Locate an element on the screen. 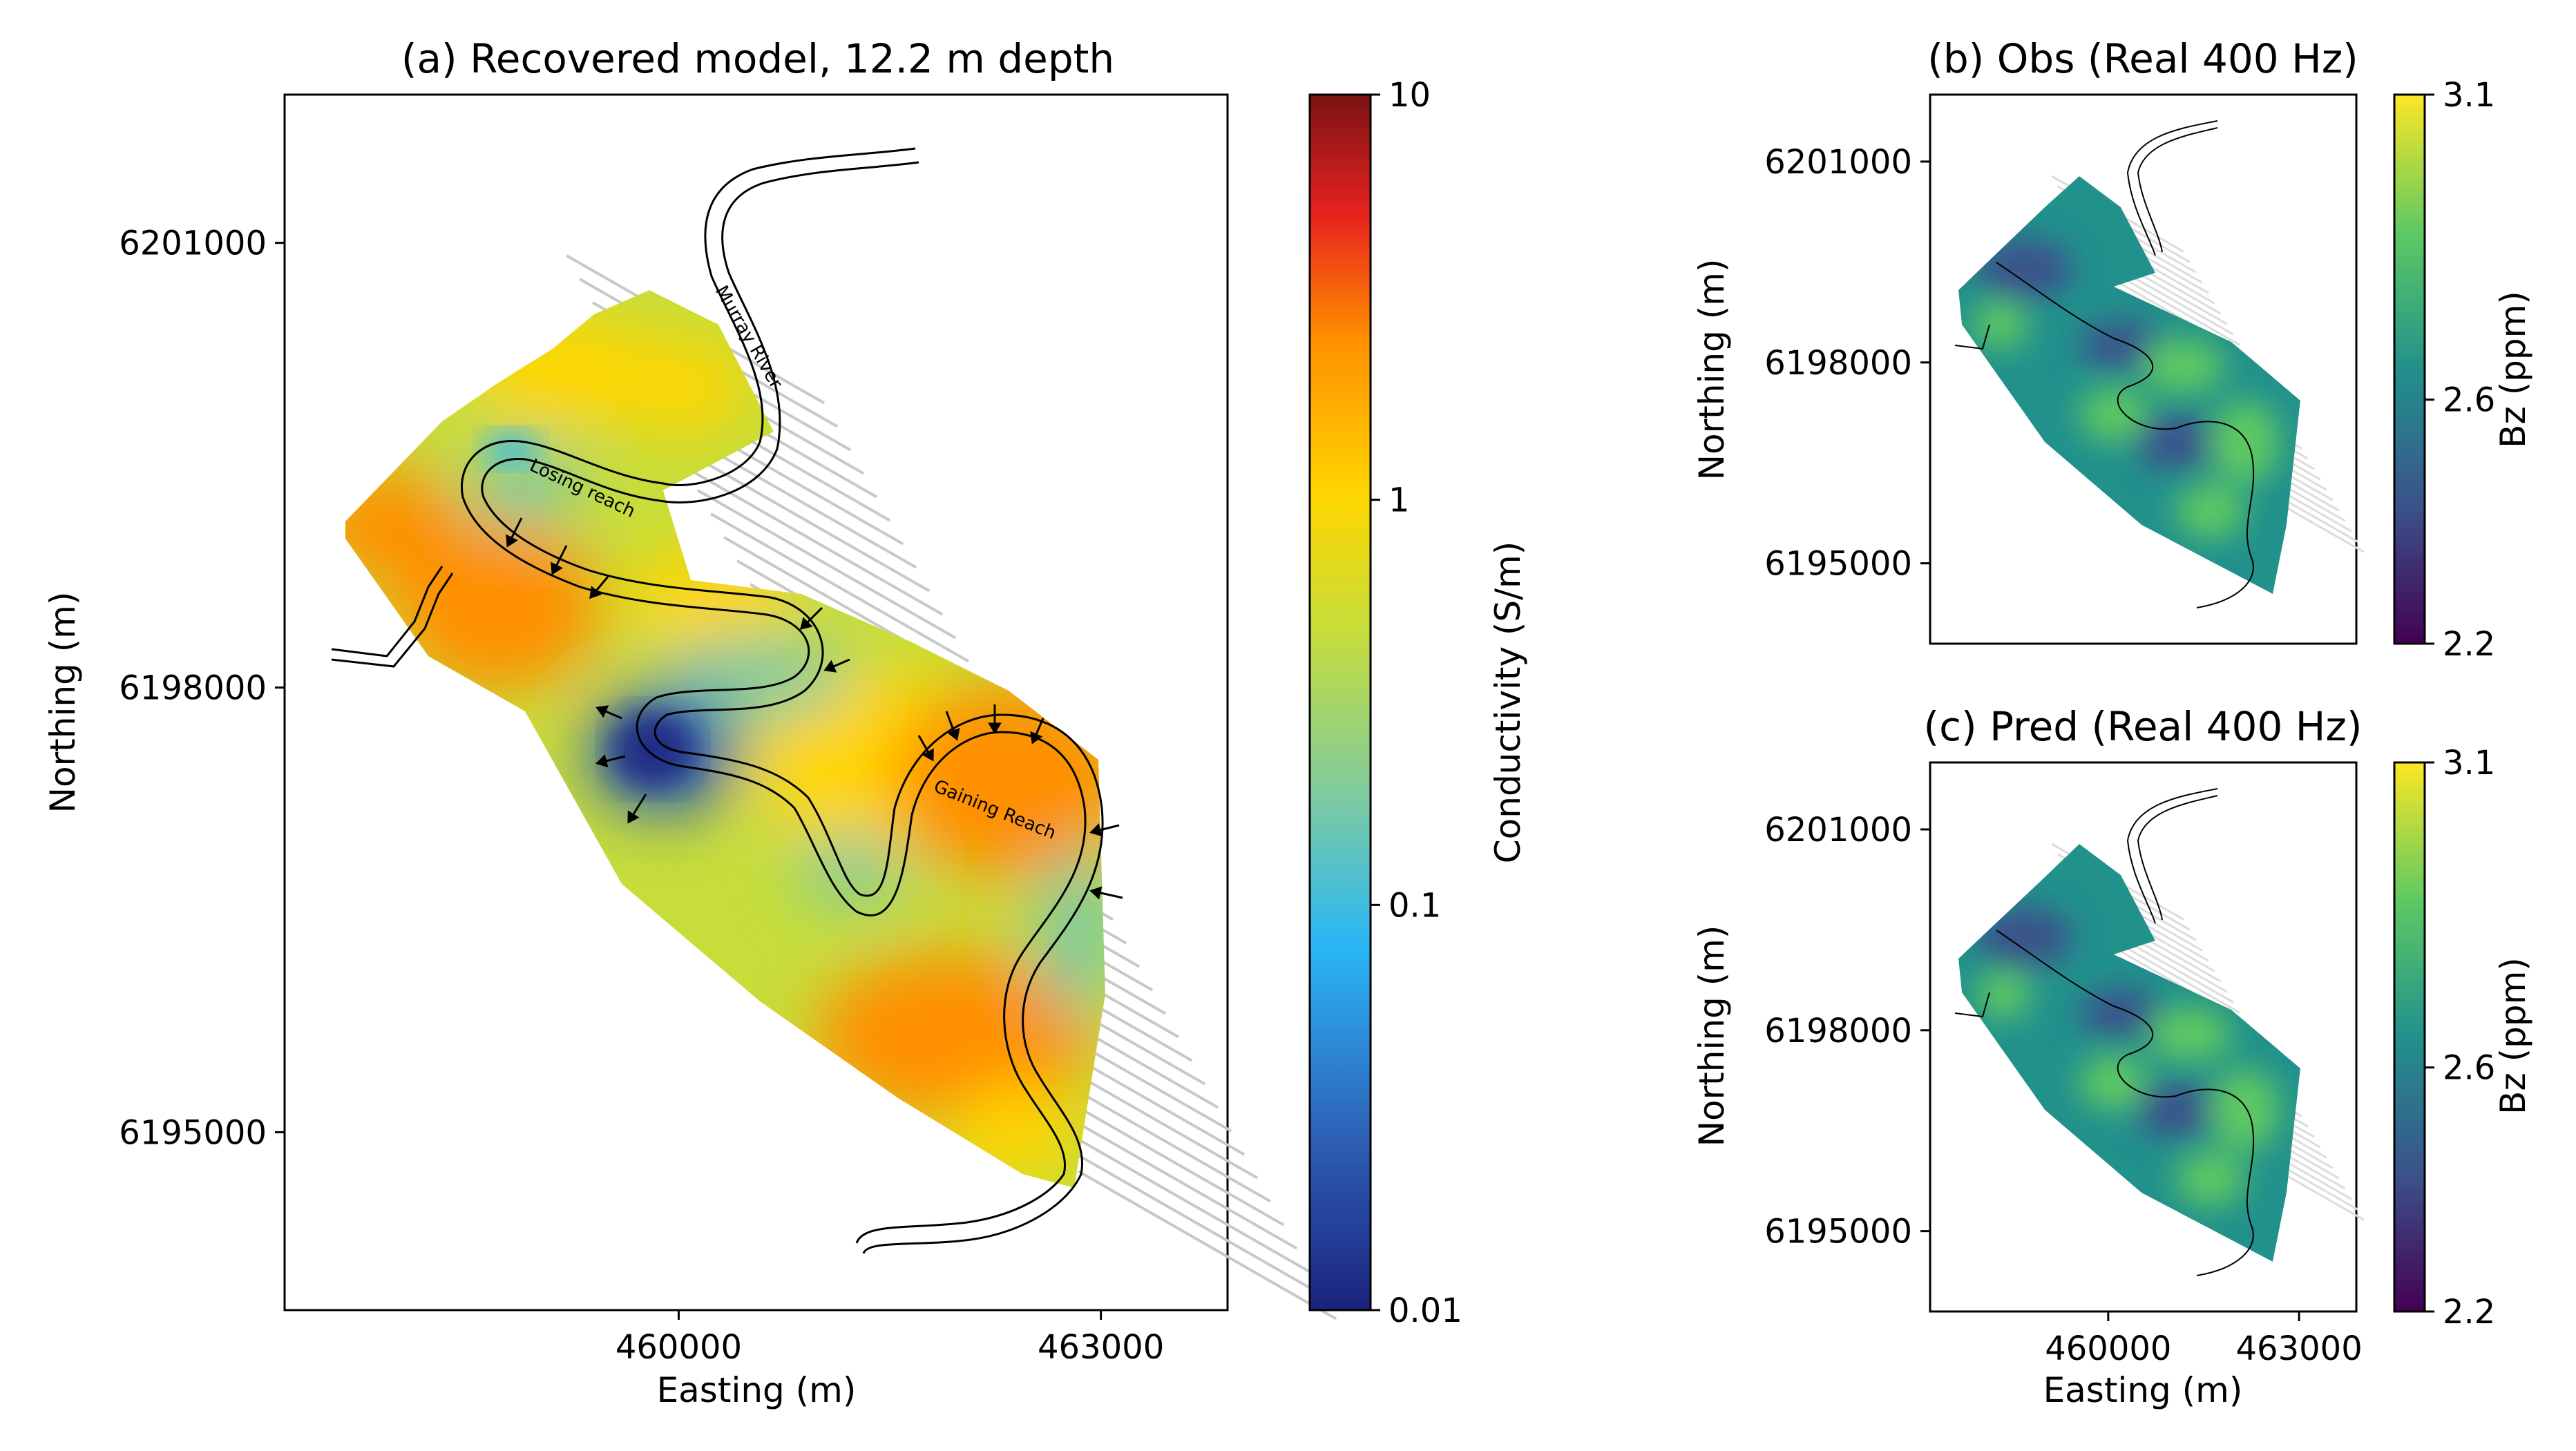 Image resolution: width=2576 pixels, height=1451 pixels. colorbar-tick-label: 0.01 is located at coordinates (1425, 1311).